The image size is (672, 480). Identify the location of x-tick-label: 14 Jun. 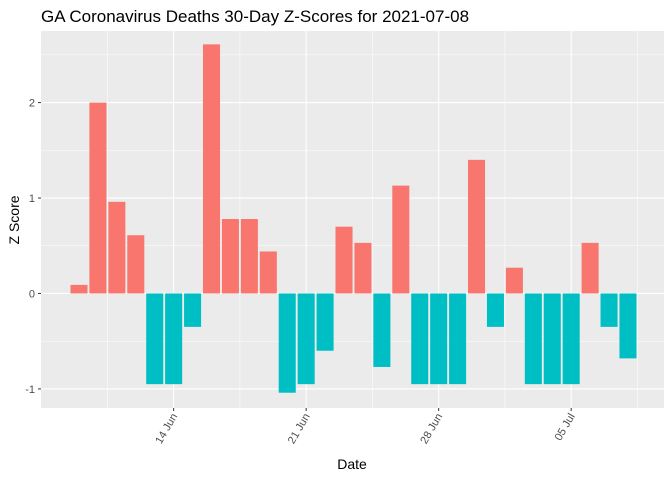
(166, 429).